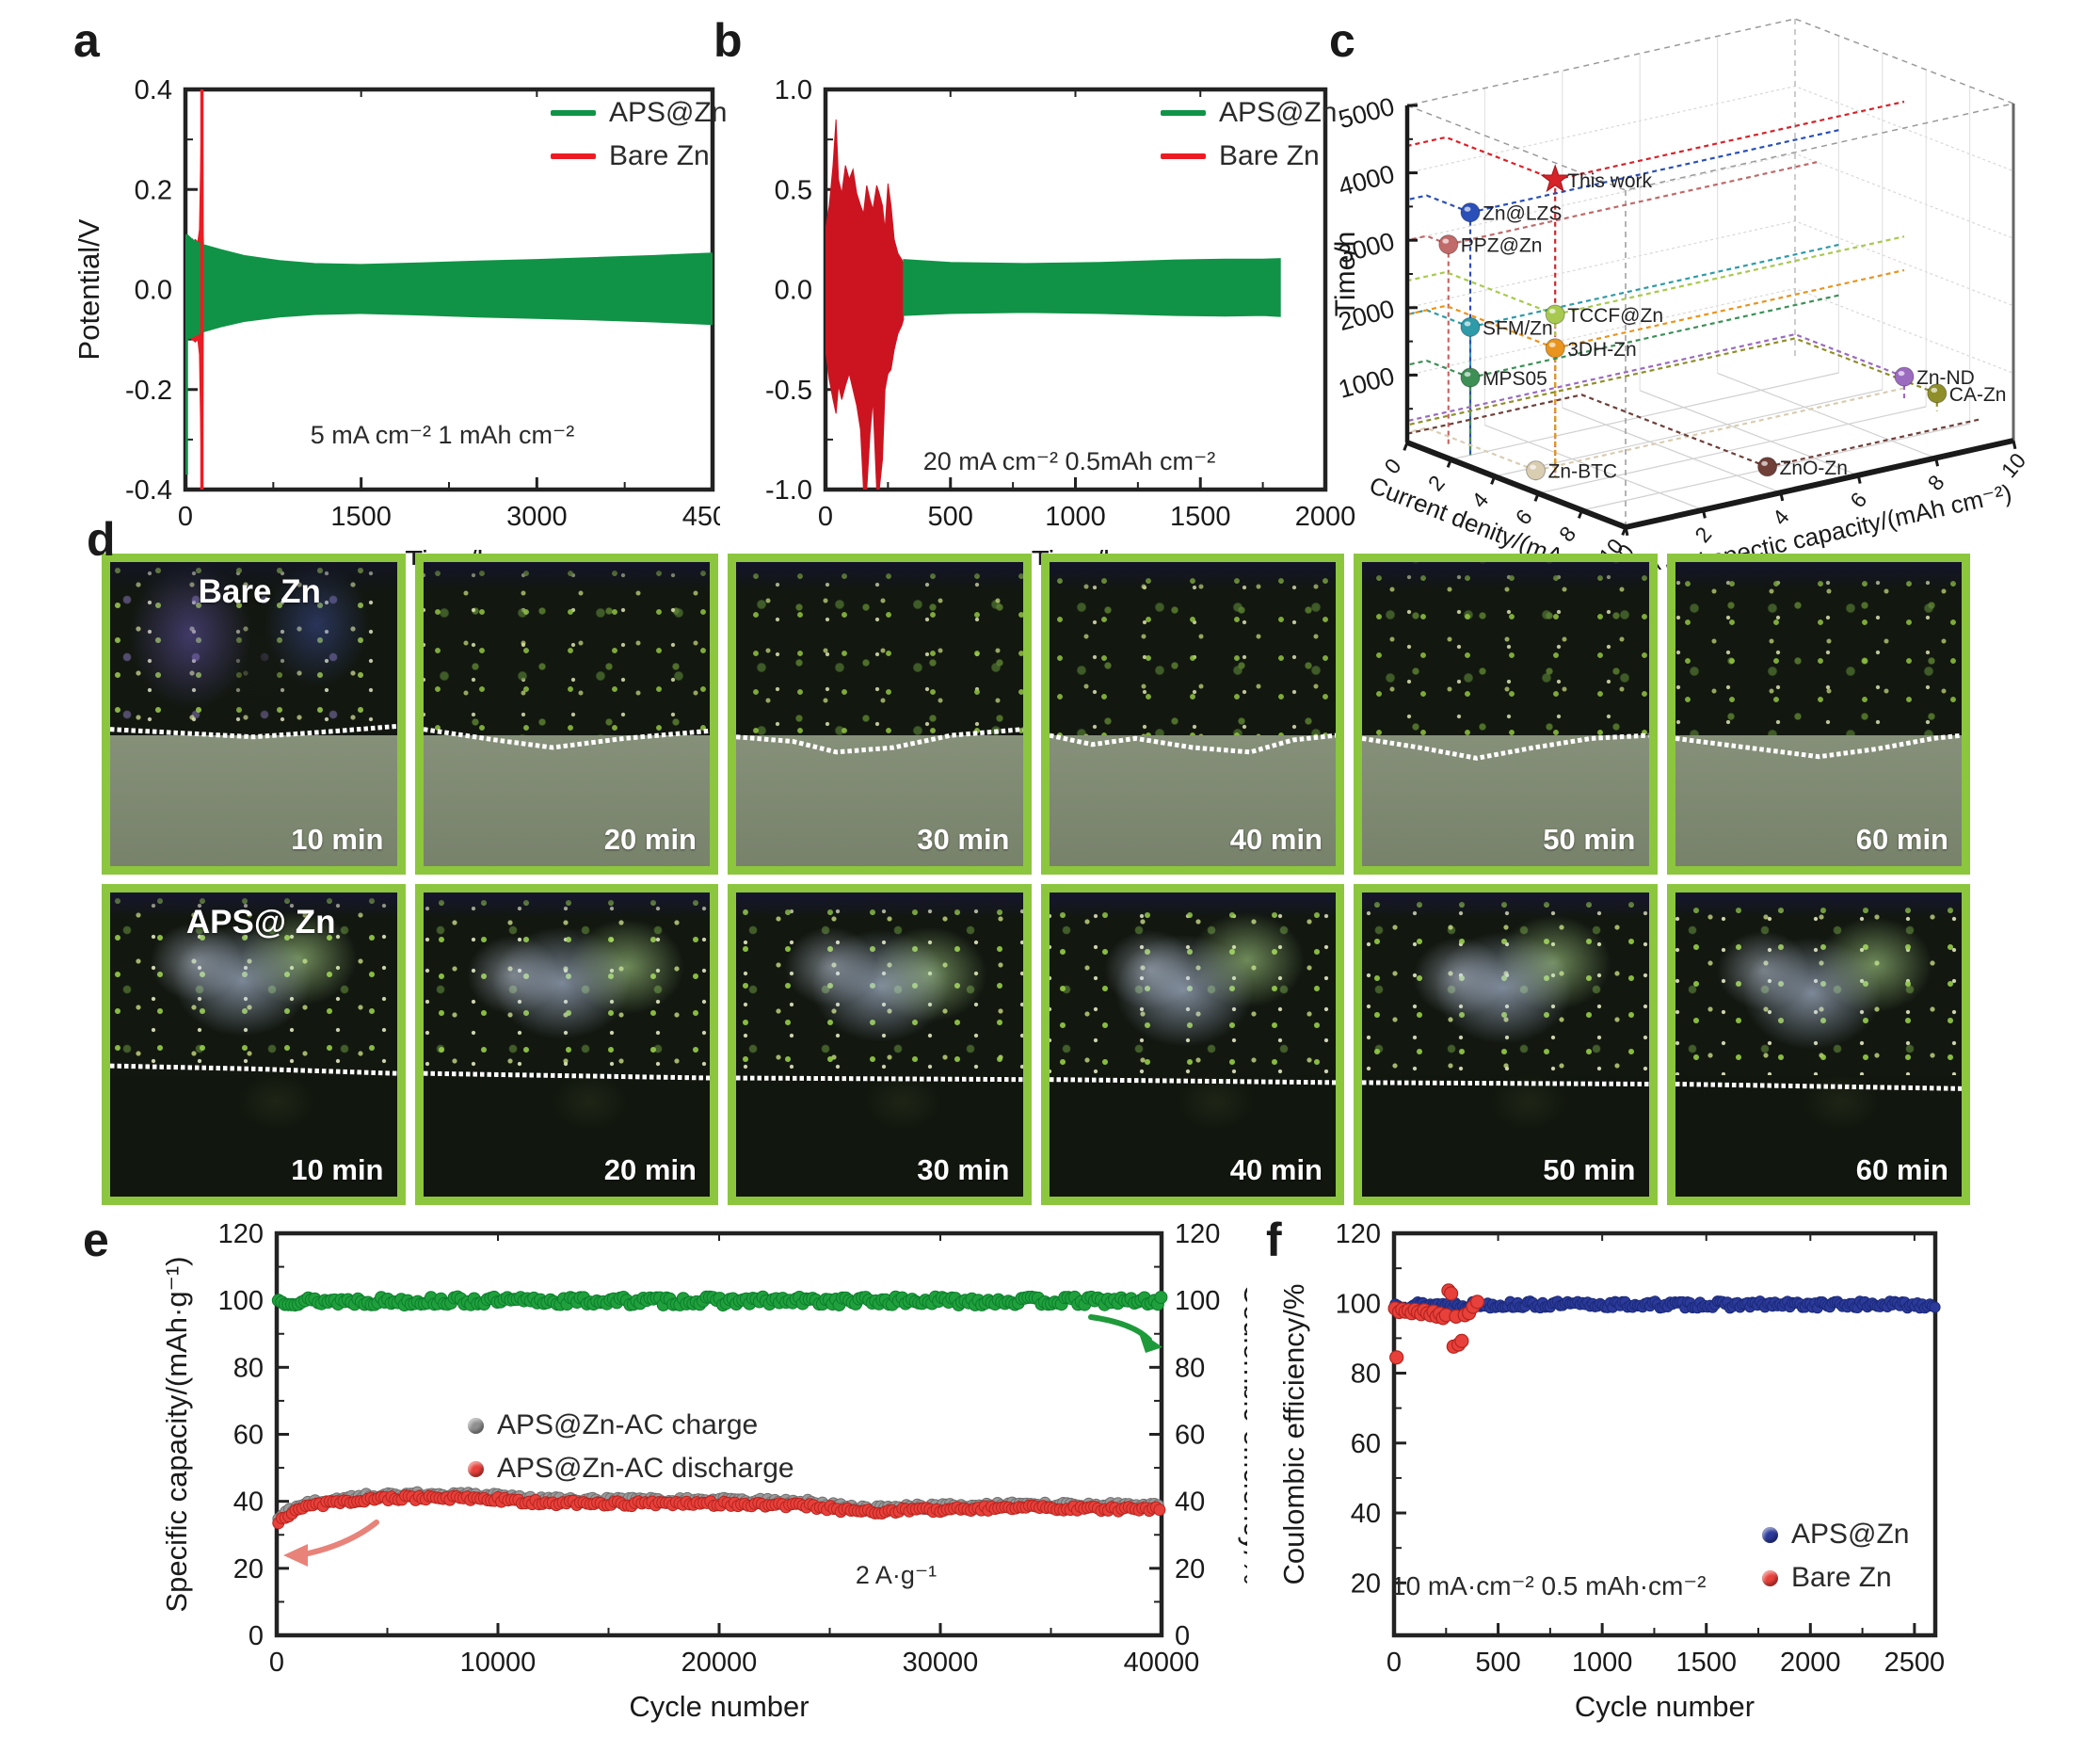 The width and height of the screenshot is (2100, 1753). What do you see at coordinates (1841, 1577) in the screenshot?
I see `legend-label: Bare Zn` at bounding box center [1841, 1577].